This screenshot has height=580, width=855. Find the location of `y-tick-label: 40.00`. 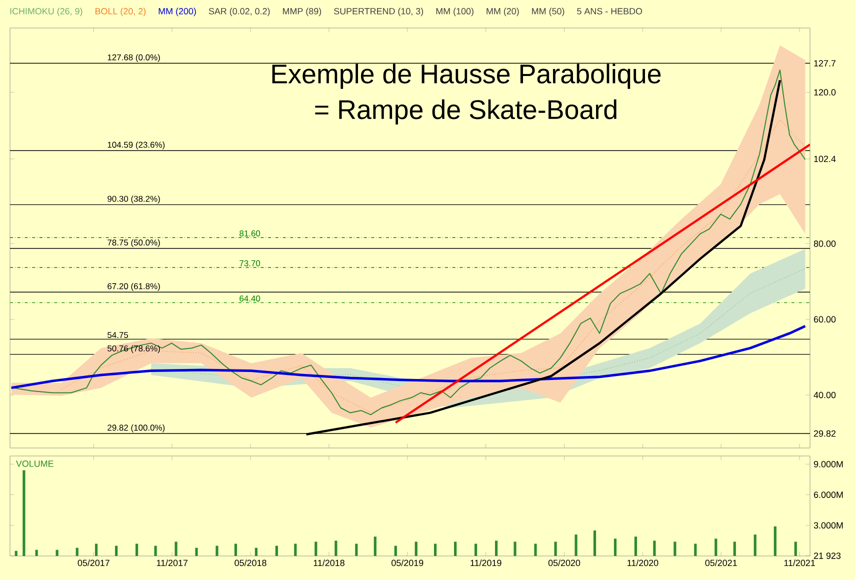

y-tick-label: 40.00 is located at coordinates (825, 395).